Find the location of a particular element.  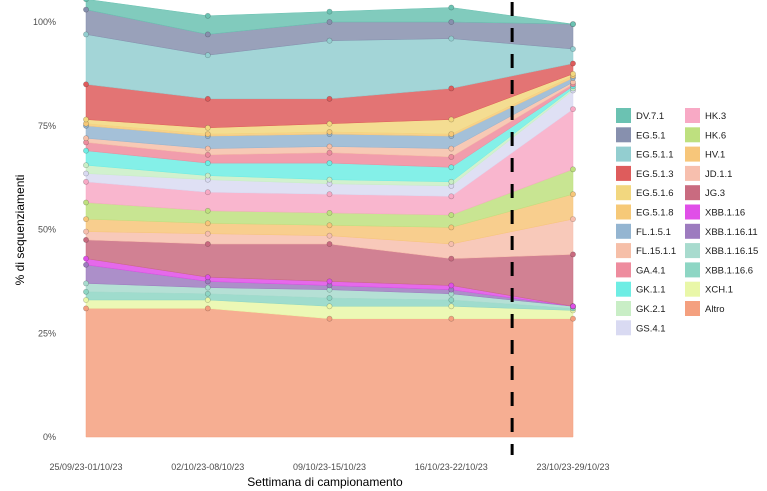

x-axis-title: Settimana di campionamento is located at coordinates (325, 482).